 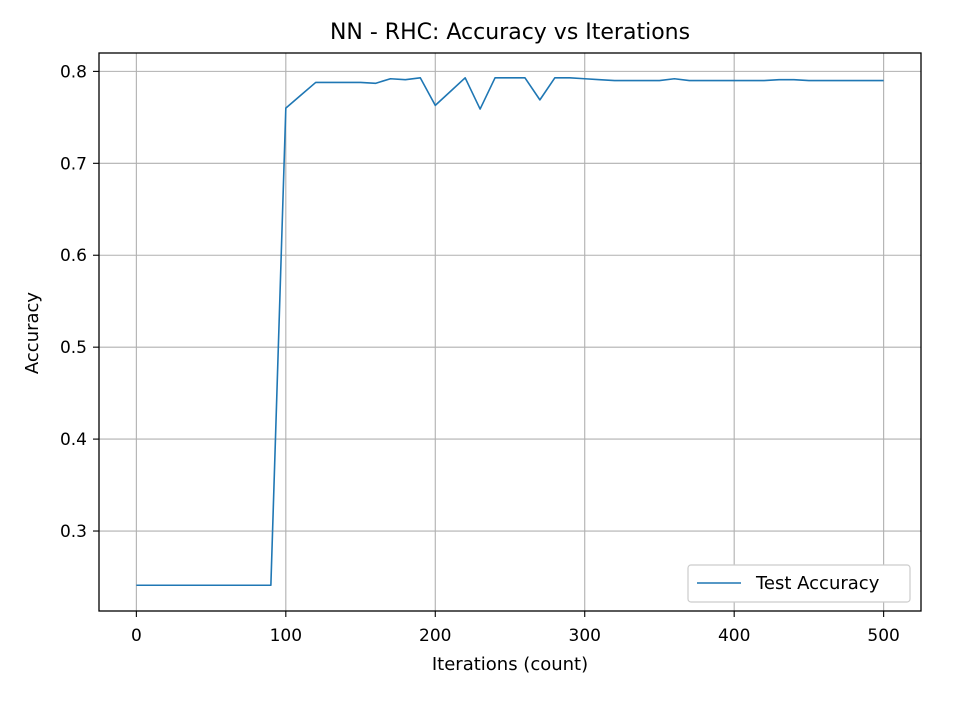 I want to click on x-tick-label: 200, so click(x=435, y=636).